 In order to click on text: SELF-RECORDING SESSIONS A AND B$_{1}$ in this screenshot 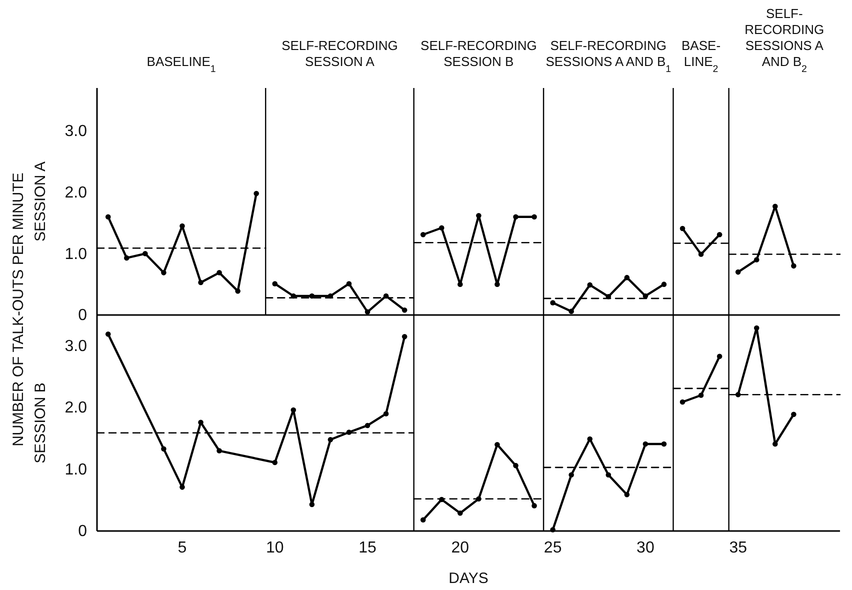, I will do `click(609, 56)`.